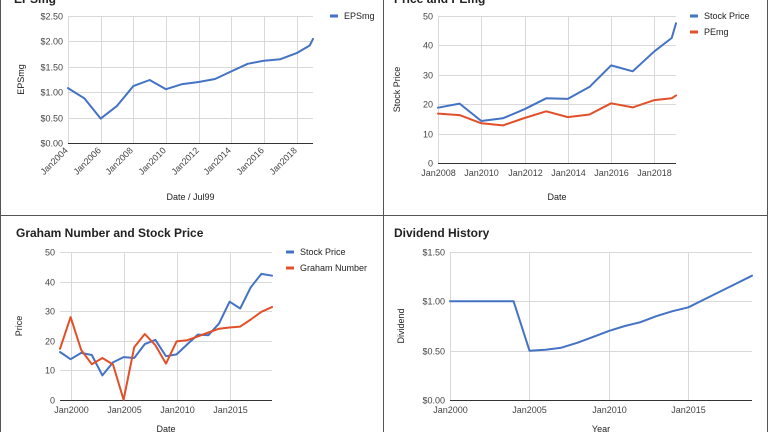 The height and width of the screenshot is (432, 768). Describe the element at coordinates (51, 42) in the screenshot. I see `y-tick-label: $2.00` at that location.